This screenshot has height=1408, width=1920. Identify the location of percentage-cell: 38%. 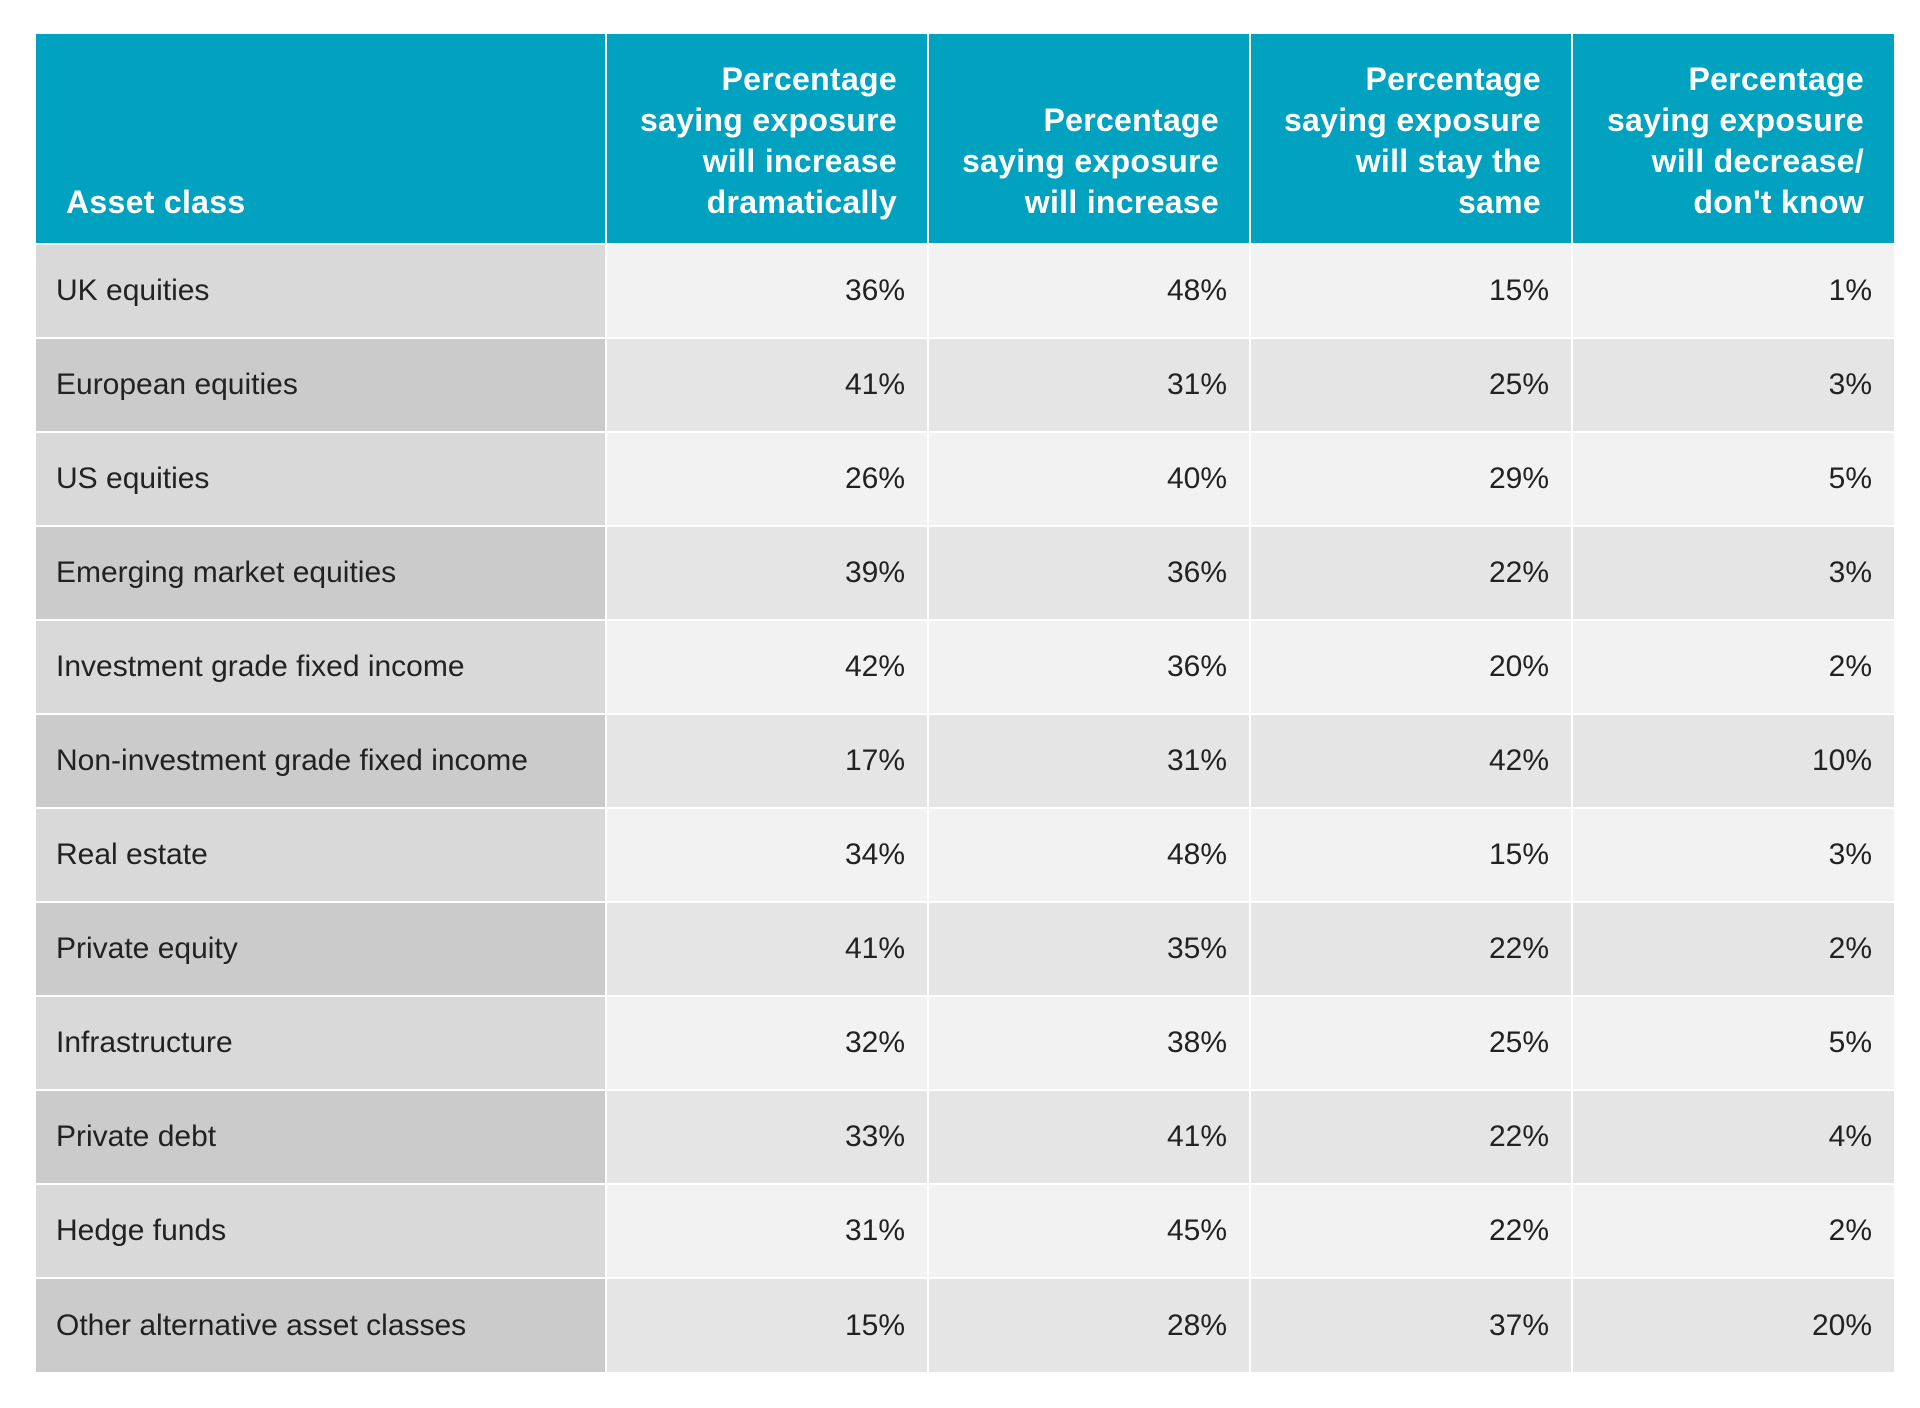
(1088, 1042).